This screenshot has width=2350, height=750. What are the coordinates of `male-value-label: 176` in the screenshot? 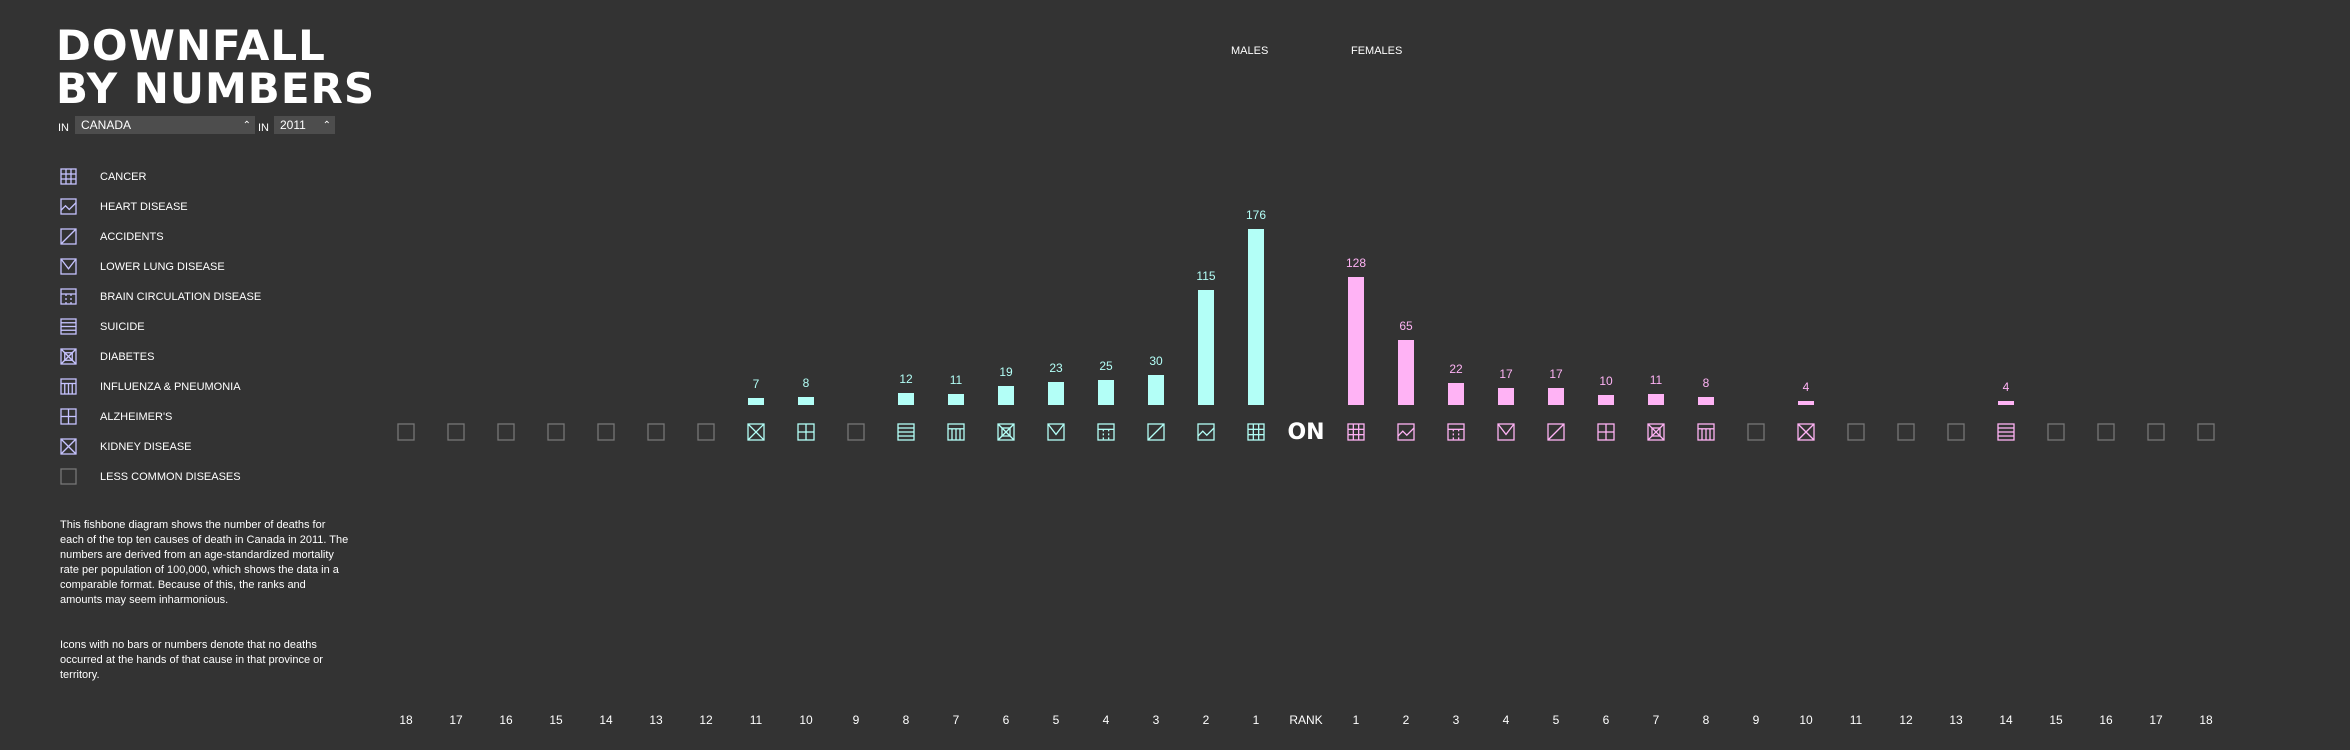 It's located at (1256, 215).